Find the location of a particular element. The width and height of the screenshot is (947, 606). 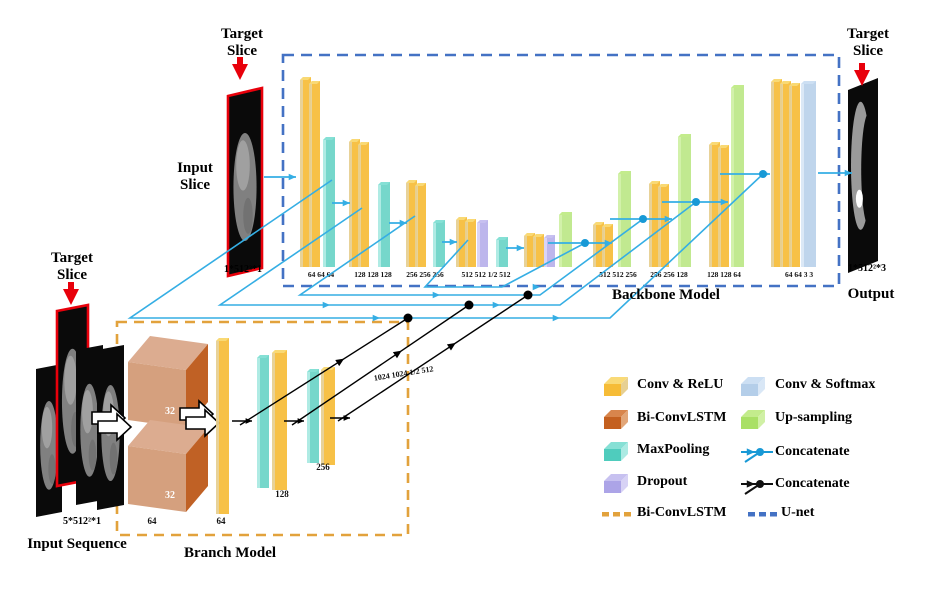

legend-cube-side-up is located at coordinates (761, 419).